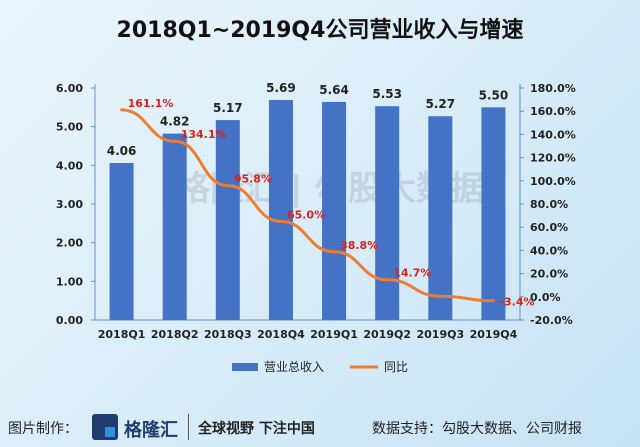 This screenshot has width=640, height=447. What do you see at coordinates (151, 103) in the screenshot?
I see `growth-value-label: 161.1%` at bounding box center [151, 103].